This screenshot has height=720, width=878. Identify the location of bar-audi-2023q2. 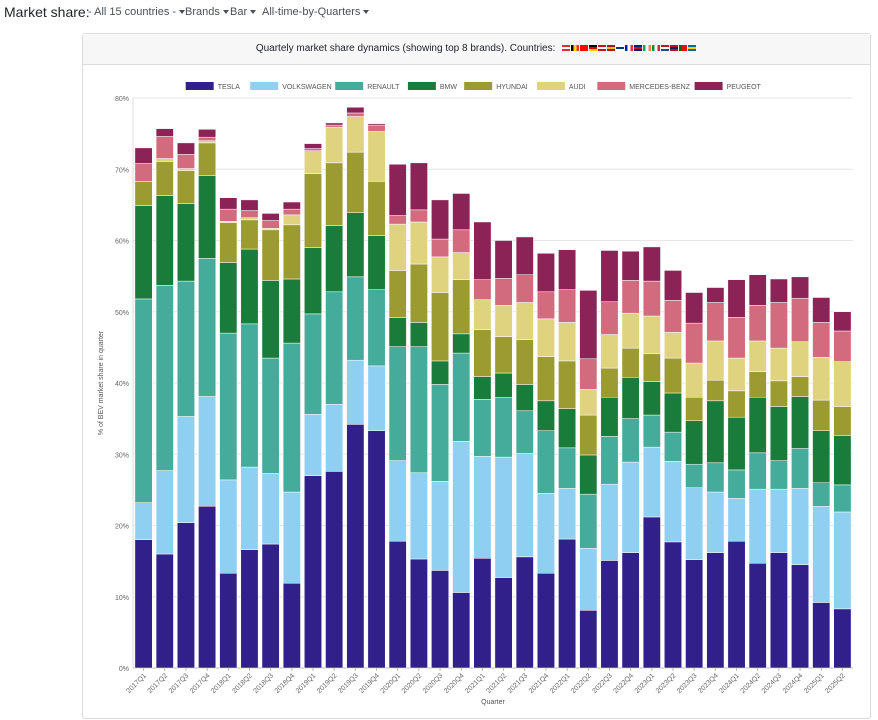
(673, 345).